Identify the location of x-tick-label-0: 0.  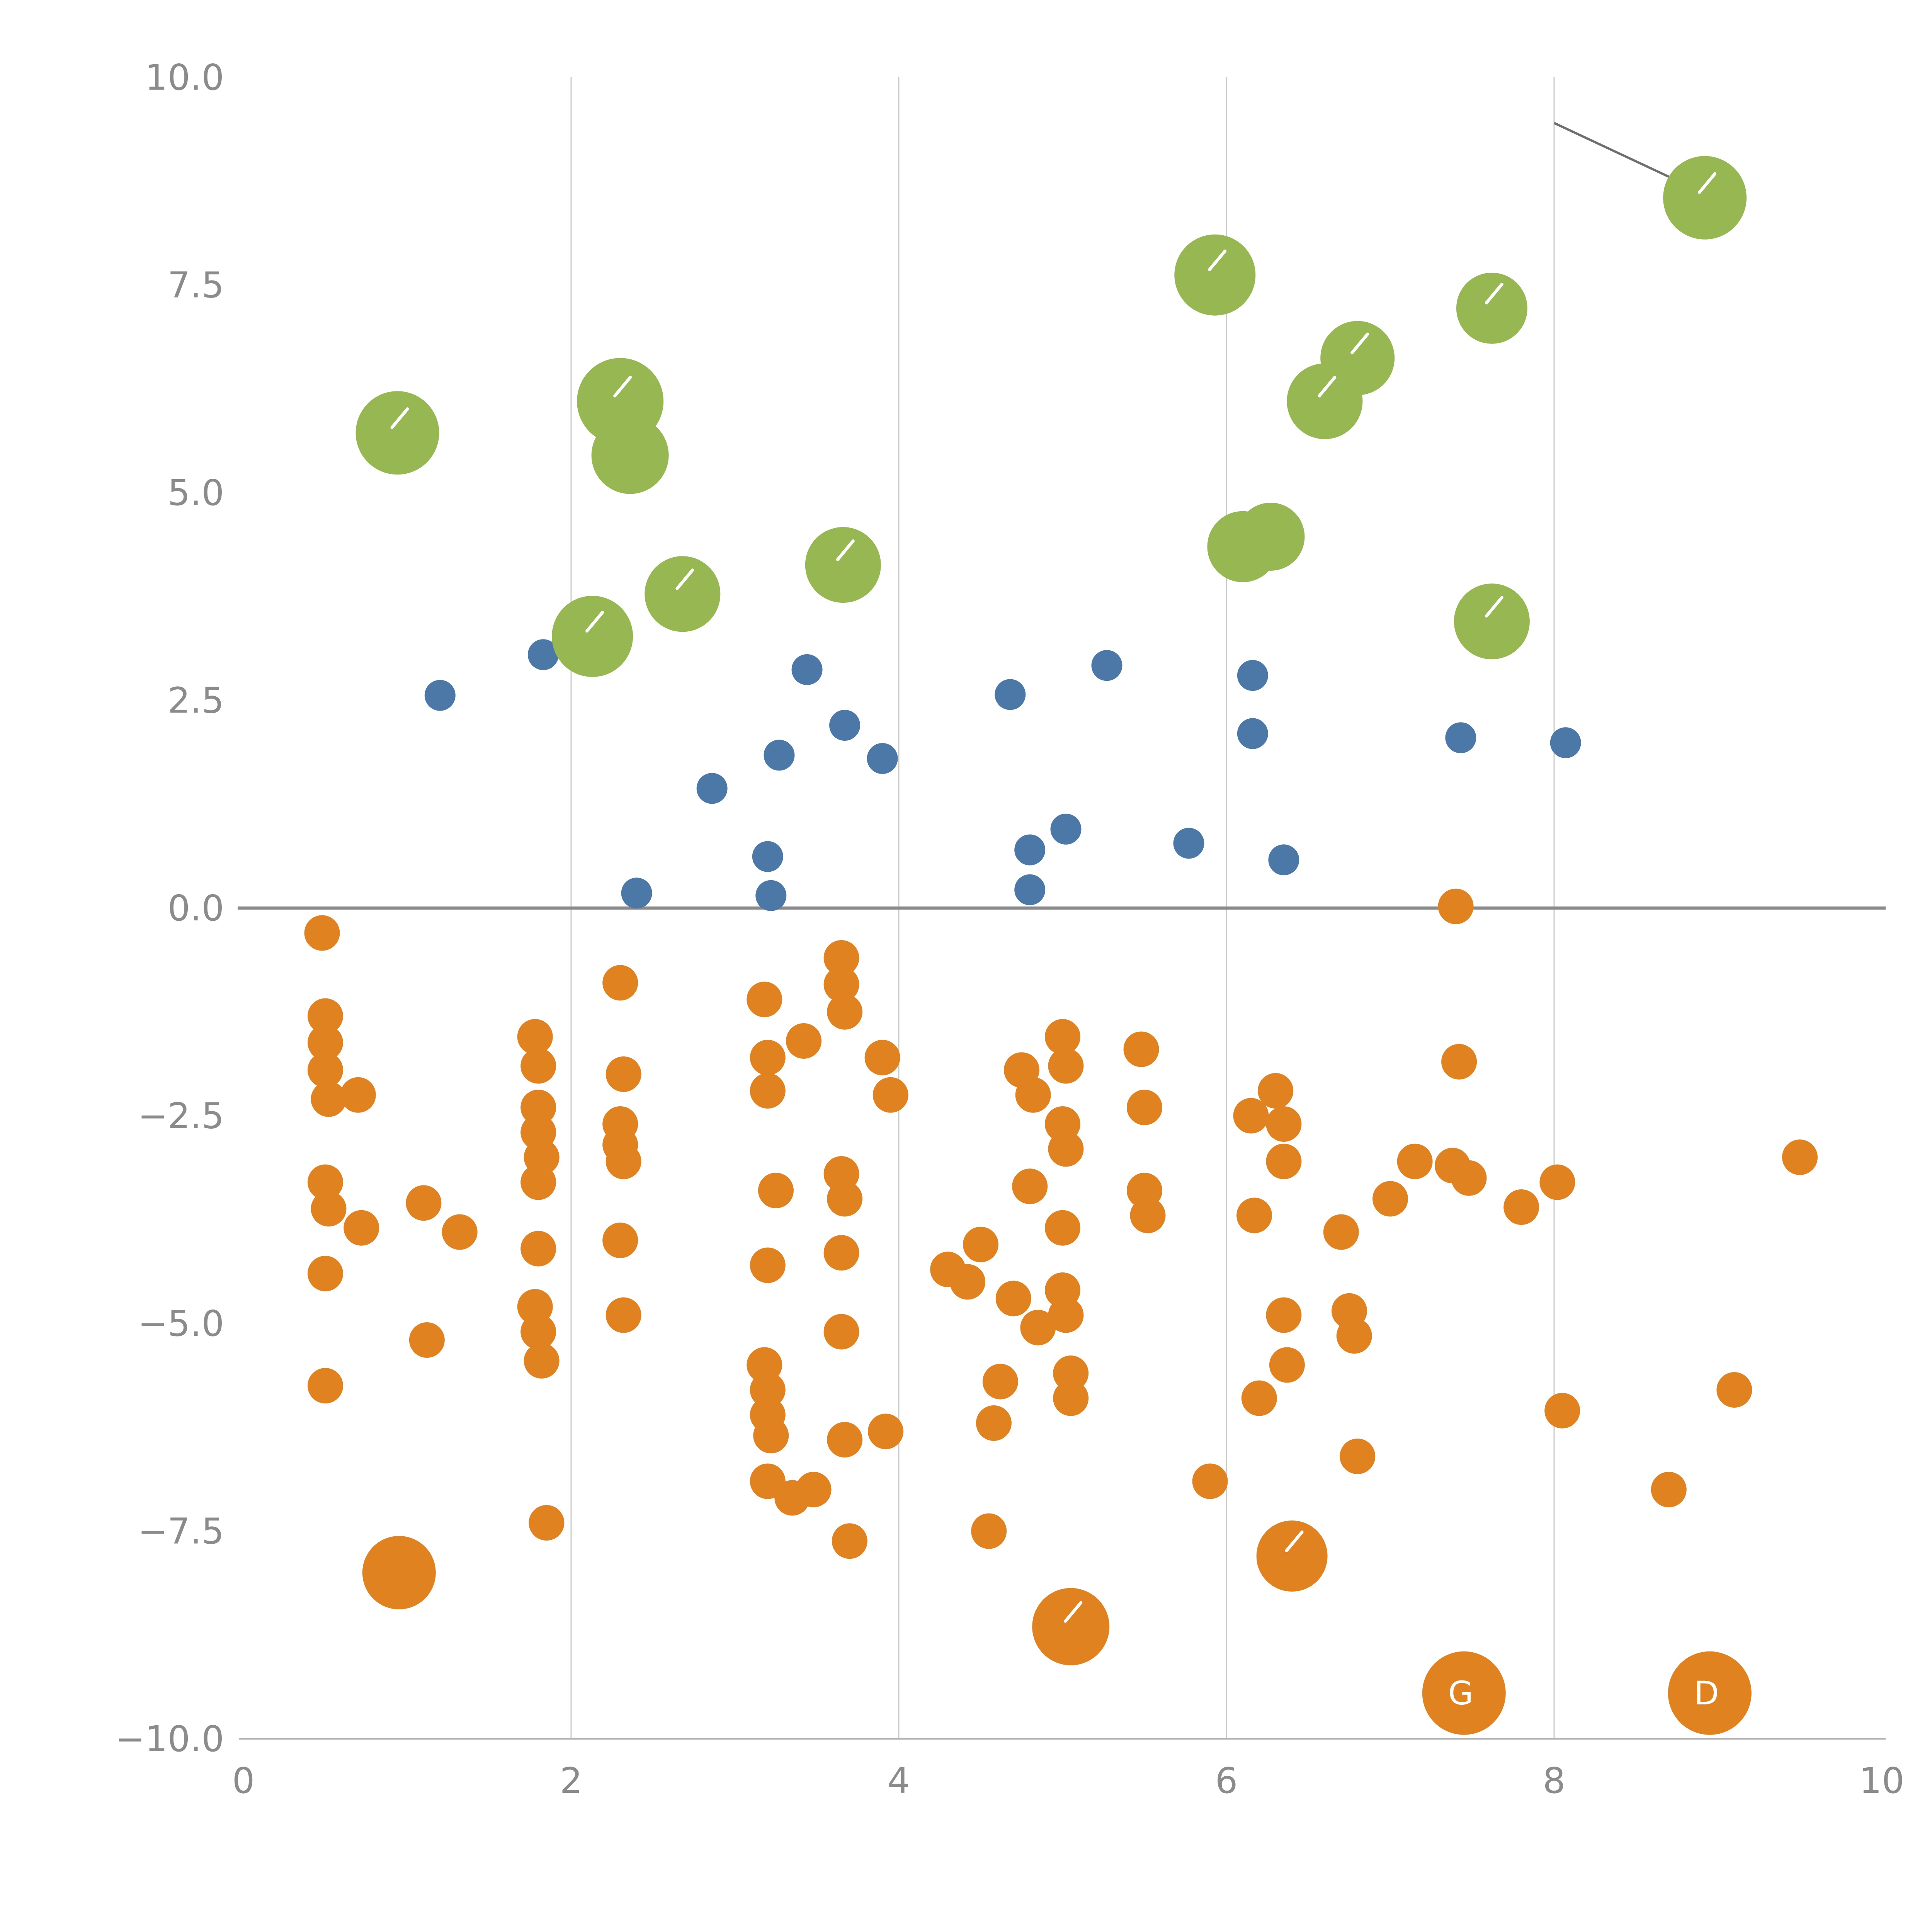
(244, 1781).